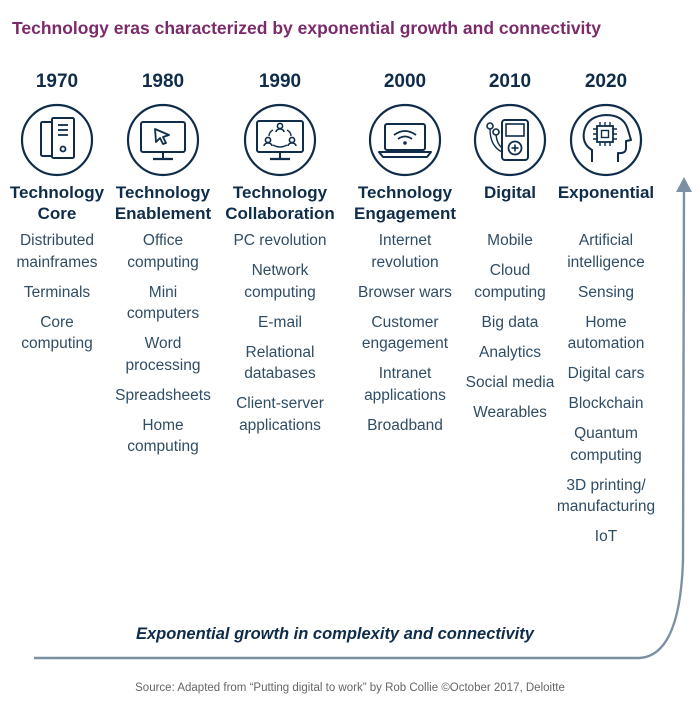 The width and height of the screenshot is (700, 711). I want to click on list-item: Terminals, so click(57, 292).